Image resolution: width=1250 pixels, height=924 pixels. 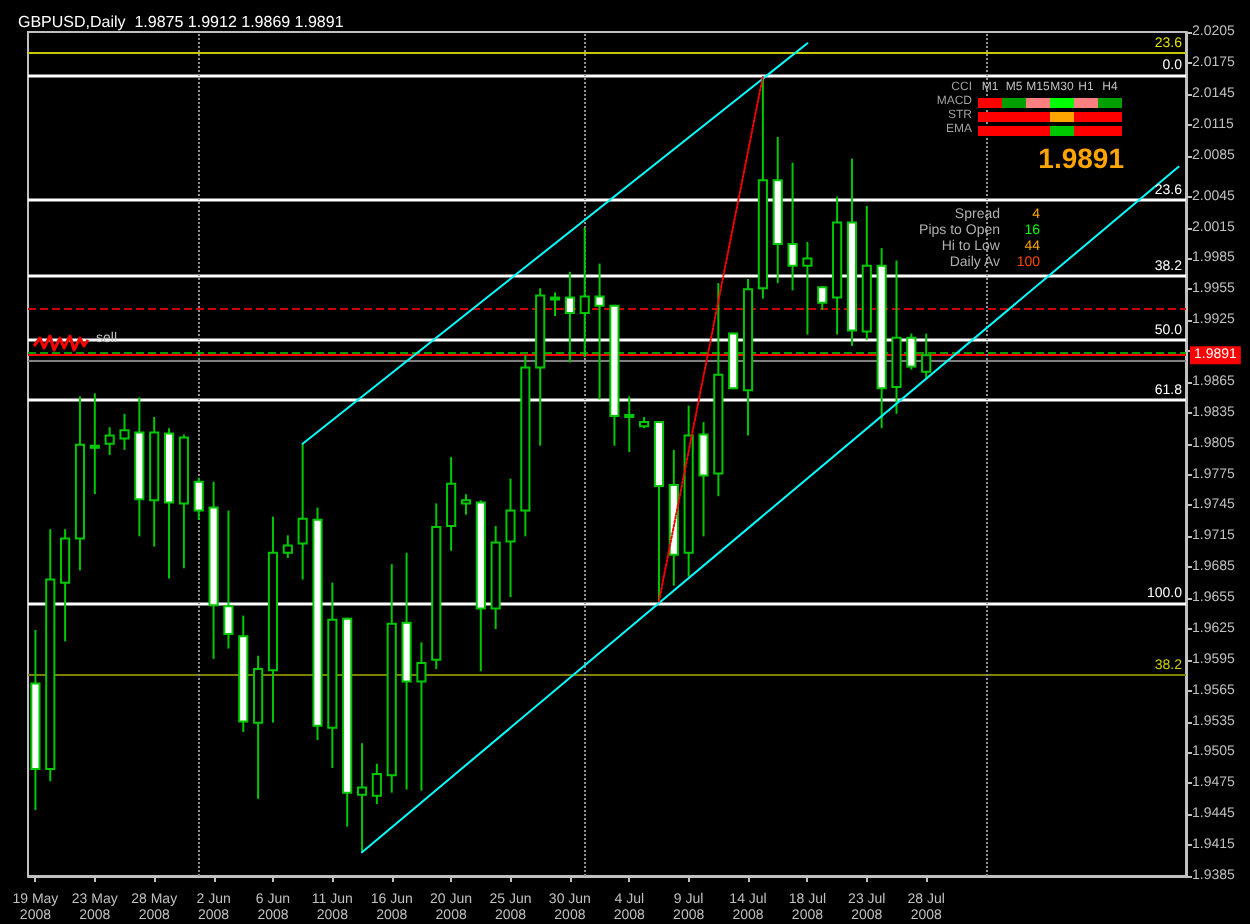 I want to click on annotation: 1.9891, so click(x=1081, y=158).